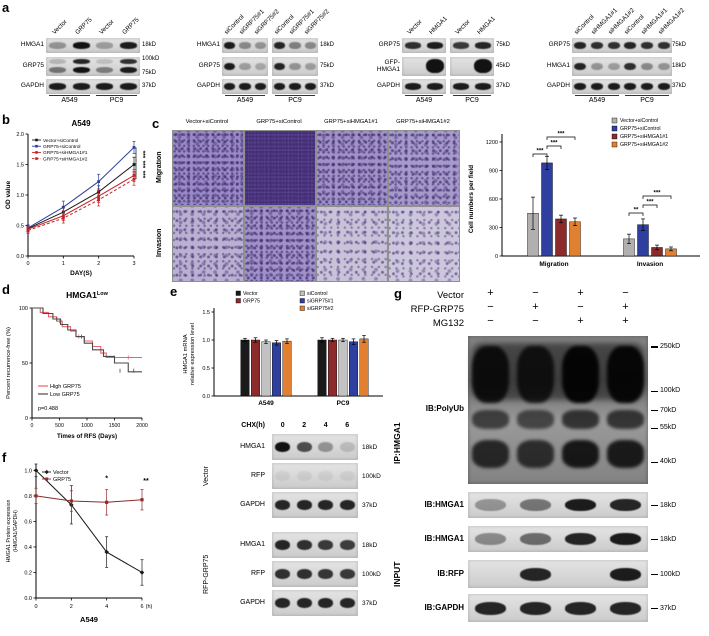 The width and height of the screenshot is (709, 636). What do you see at coordinates (352, 244) in the screenshot?
I see `transwell-image` at bounding box center [352, 244].